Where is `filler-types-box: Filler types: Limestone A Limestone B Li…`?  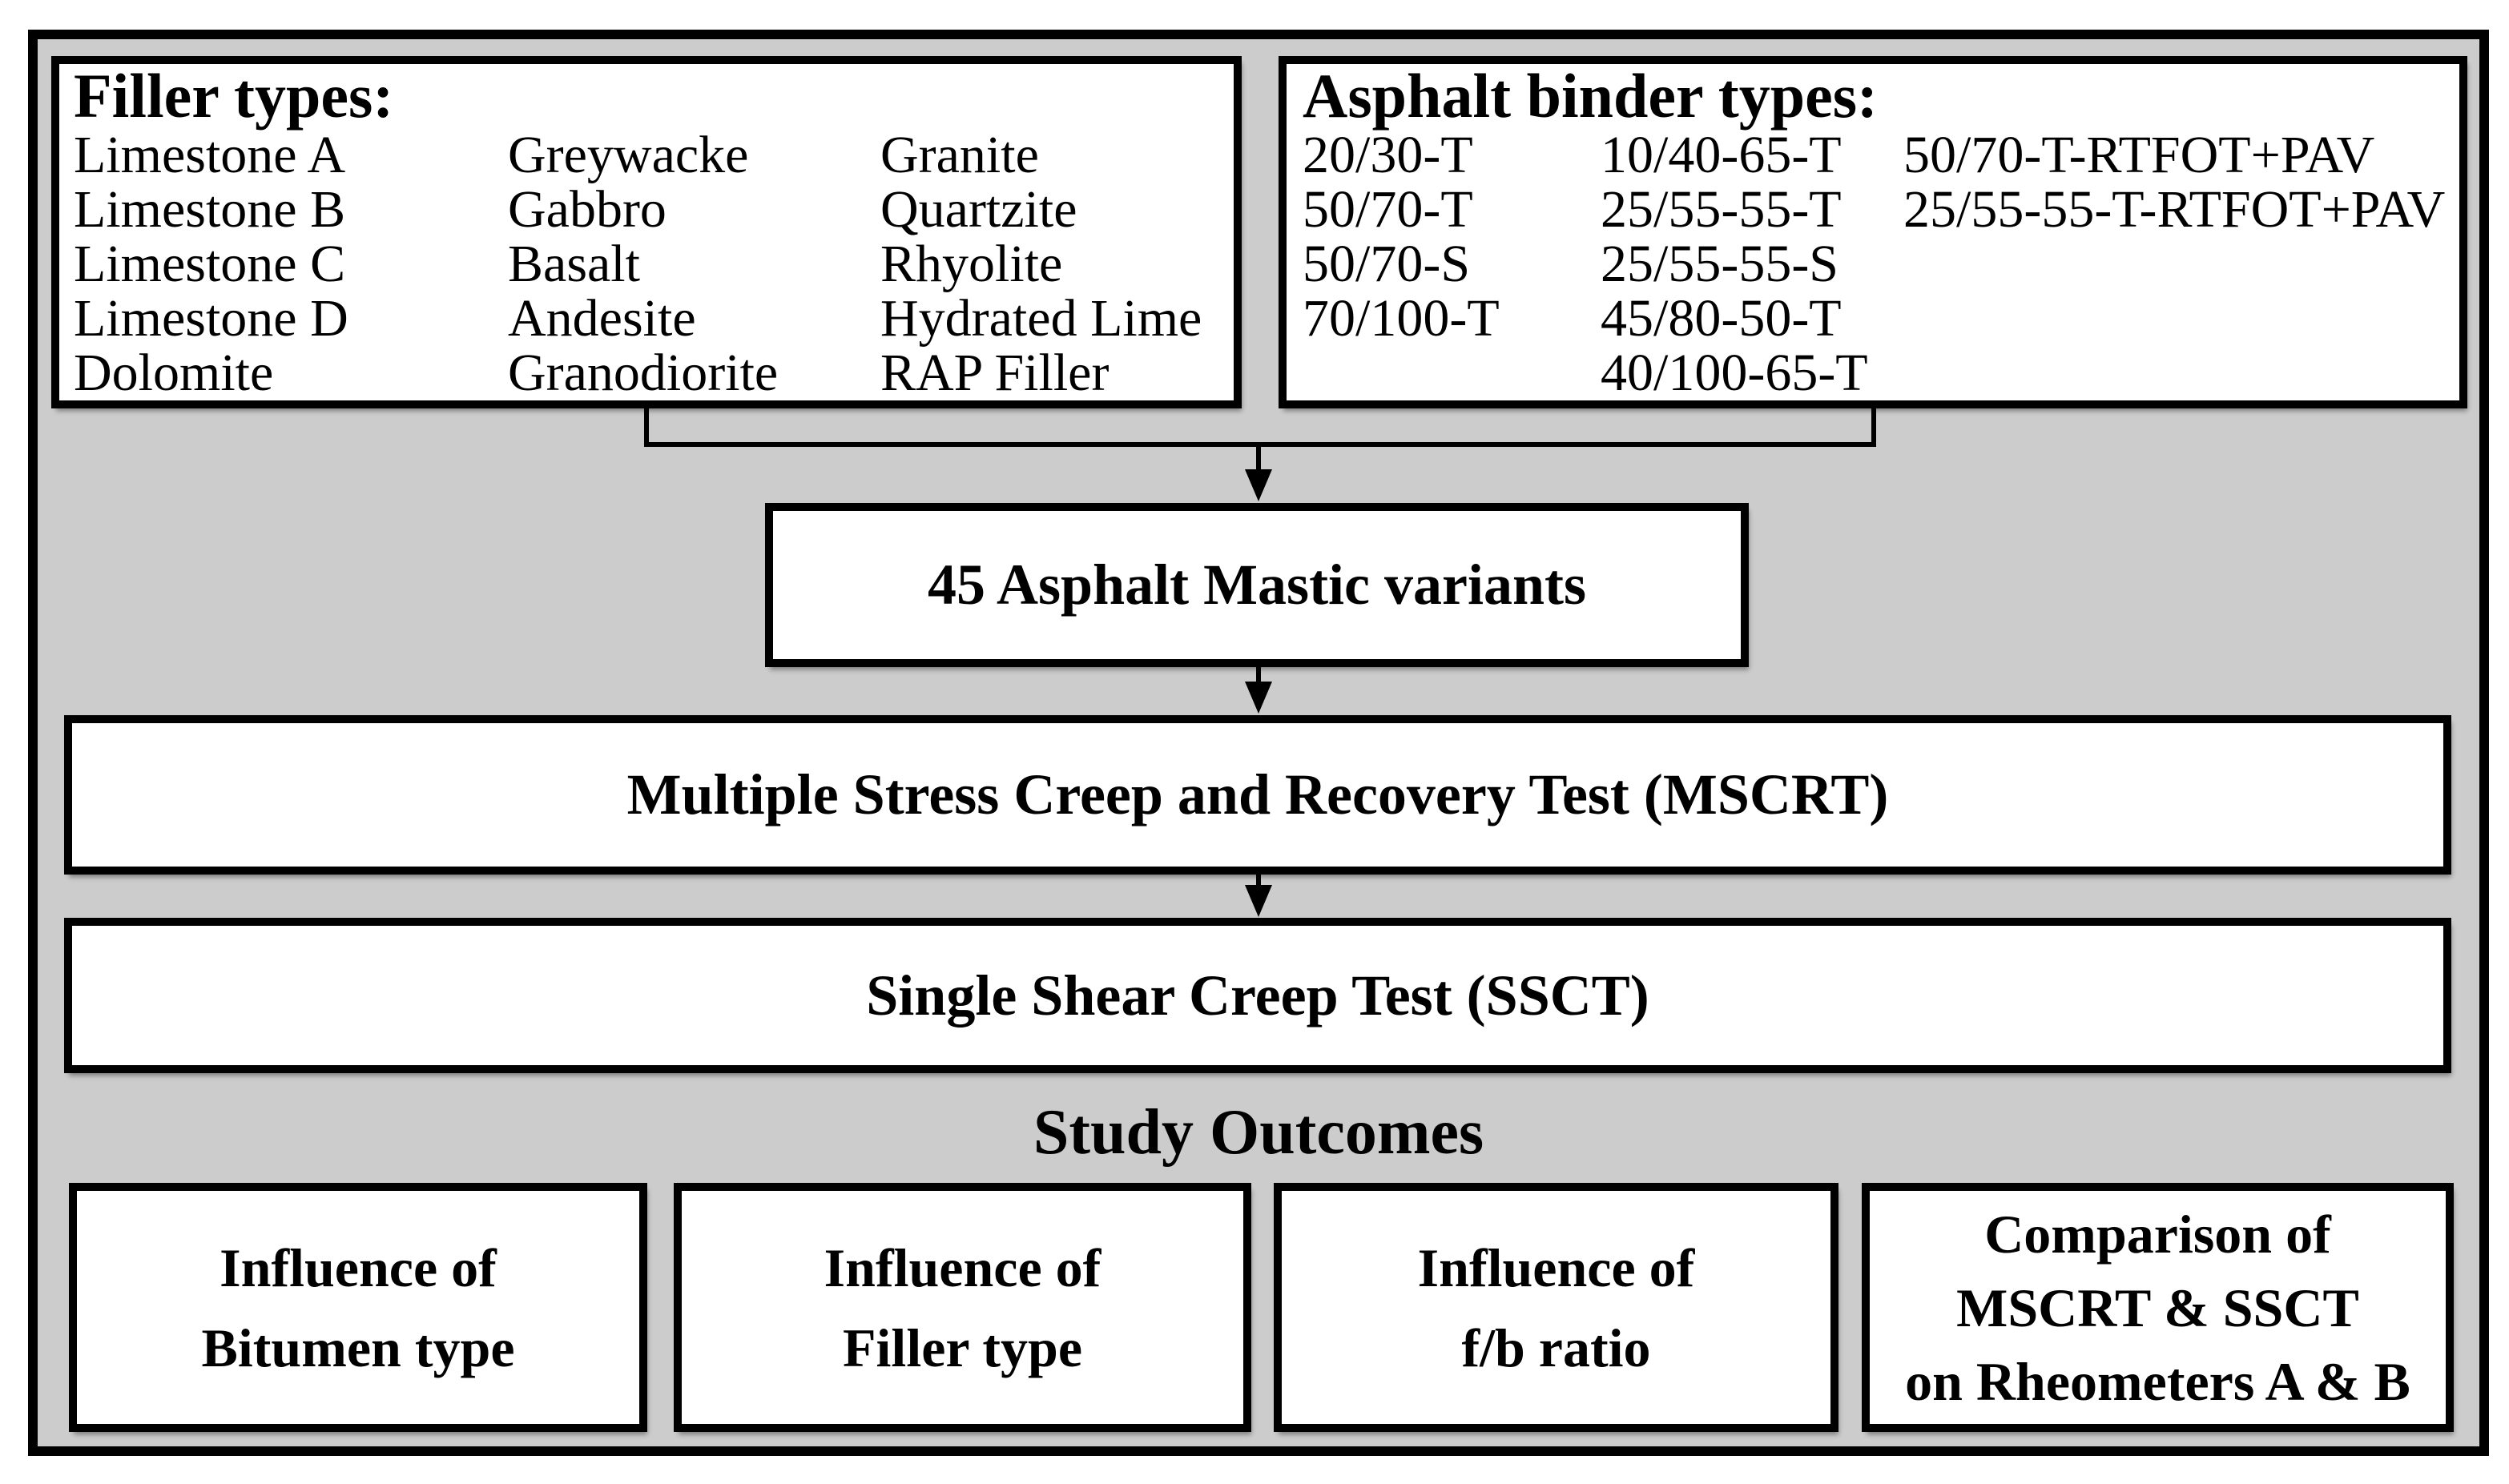 filler-types-box: Filler types: Limestone A Limestone B Li… is located at coordinates (646, 232).